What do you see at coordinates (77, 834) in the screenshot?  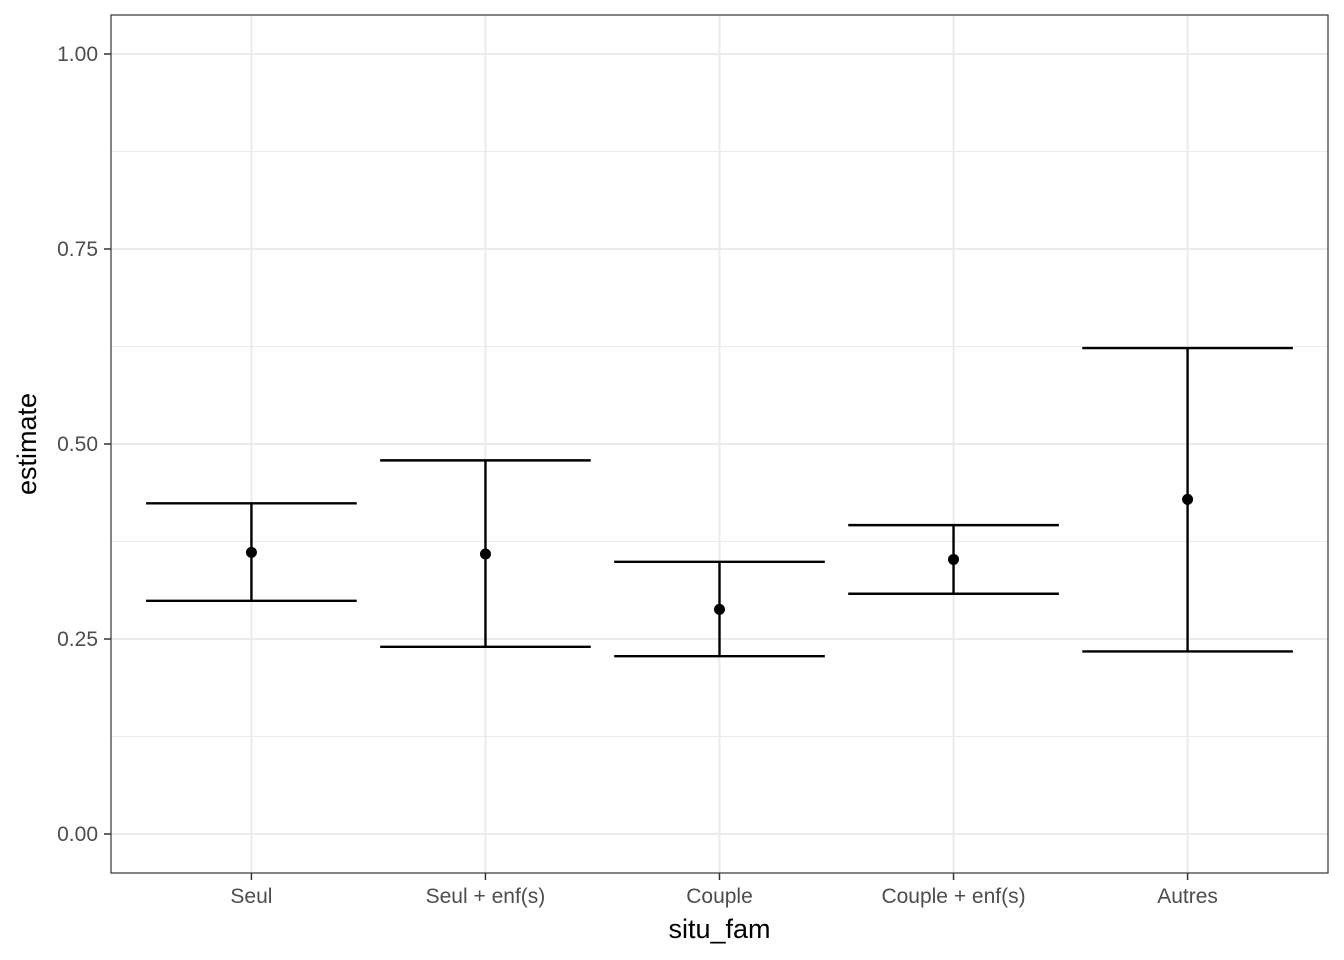 I see `y-tick-label: 0.00` at bounding box center [77, 834].